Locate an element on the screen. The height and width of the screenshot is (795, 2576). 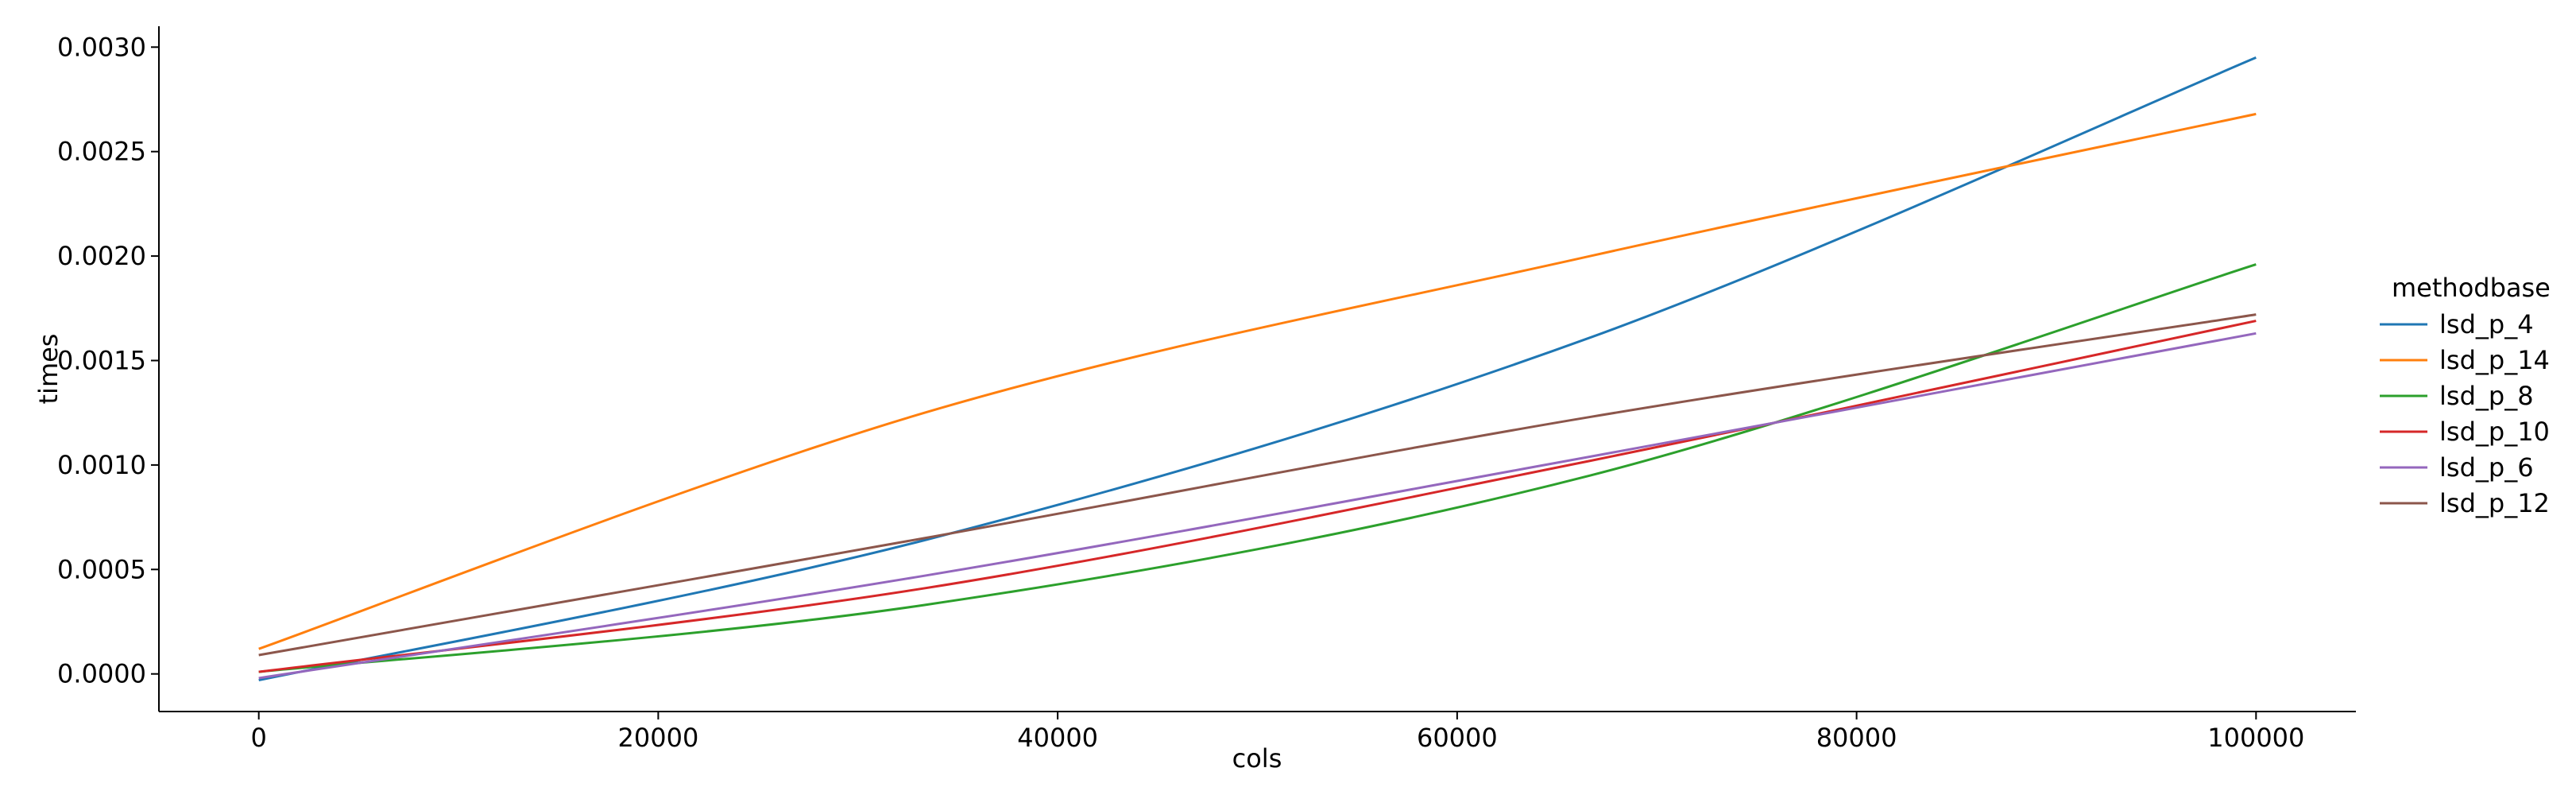
y-tick-label: 0.0005 is located at coordinates (101, 569).